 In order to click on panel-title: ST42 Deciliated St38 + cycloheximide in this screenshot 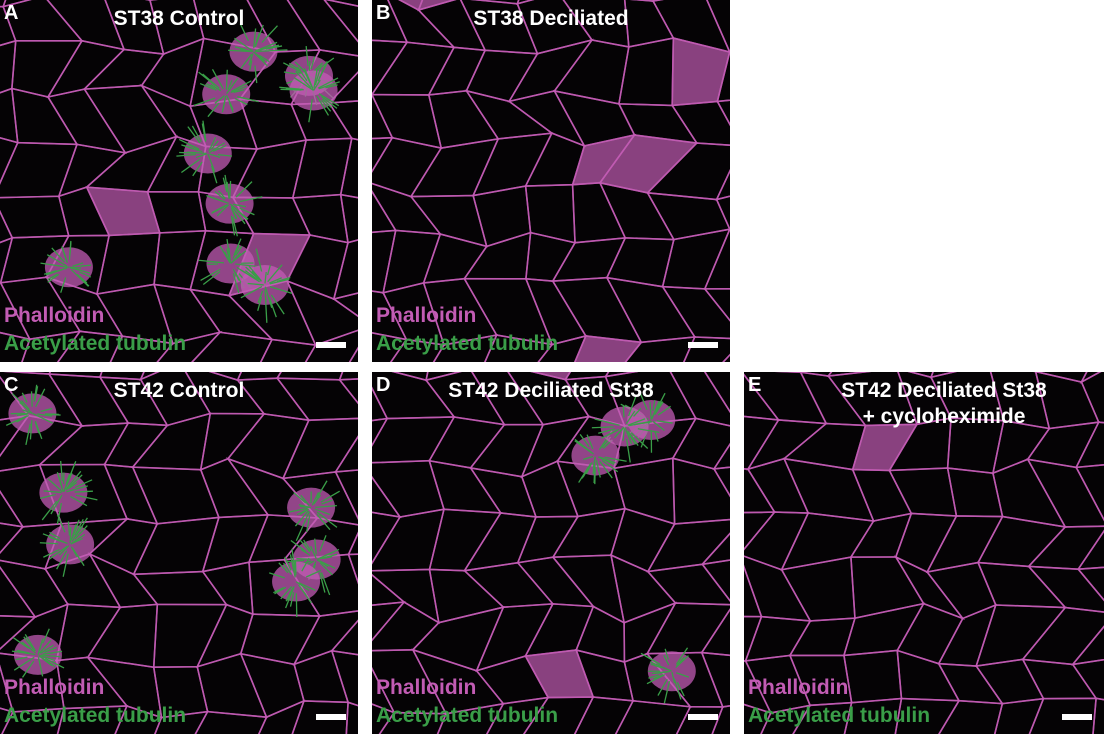, I will do `click(944, 403)`.